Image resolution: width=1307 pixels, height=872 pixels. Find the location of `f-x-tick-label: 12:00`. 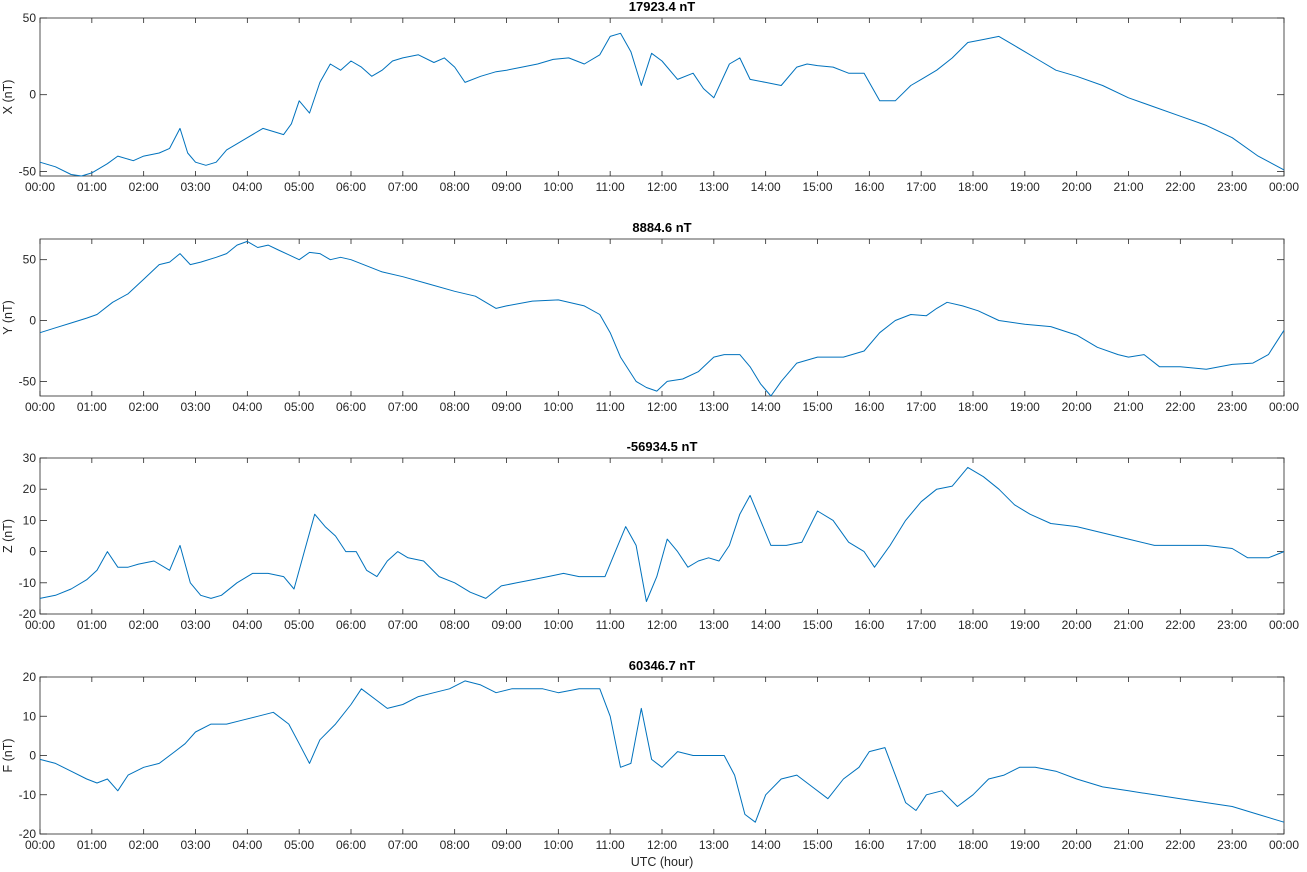

f-x-tick-label: 12:00 is located at coordinates (662, 845).